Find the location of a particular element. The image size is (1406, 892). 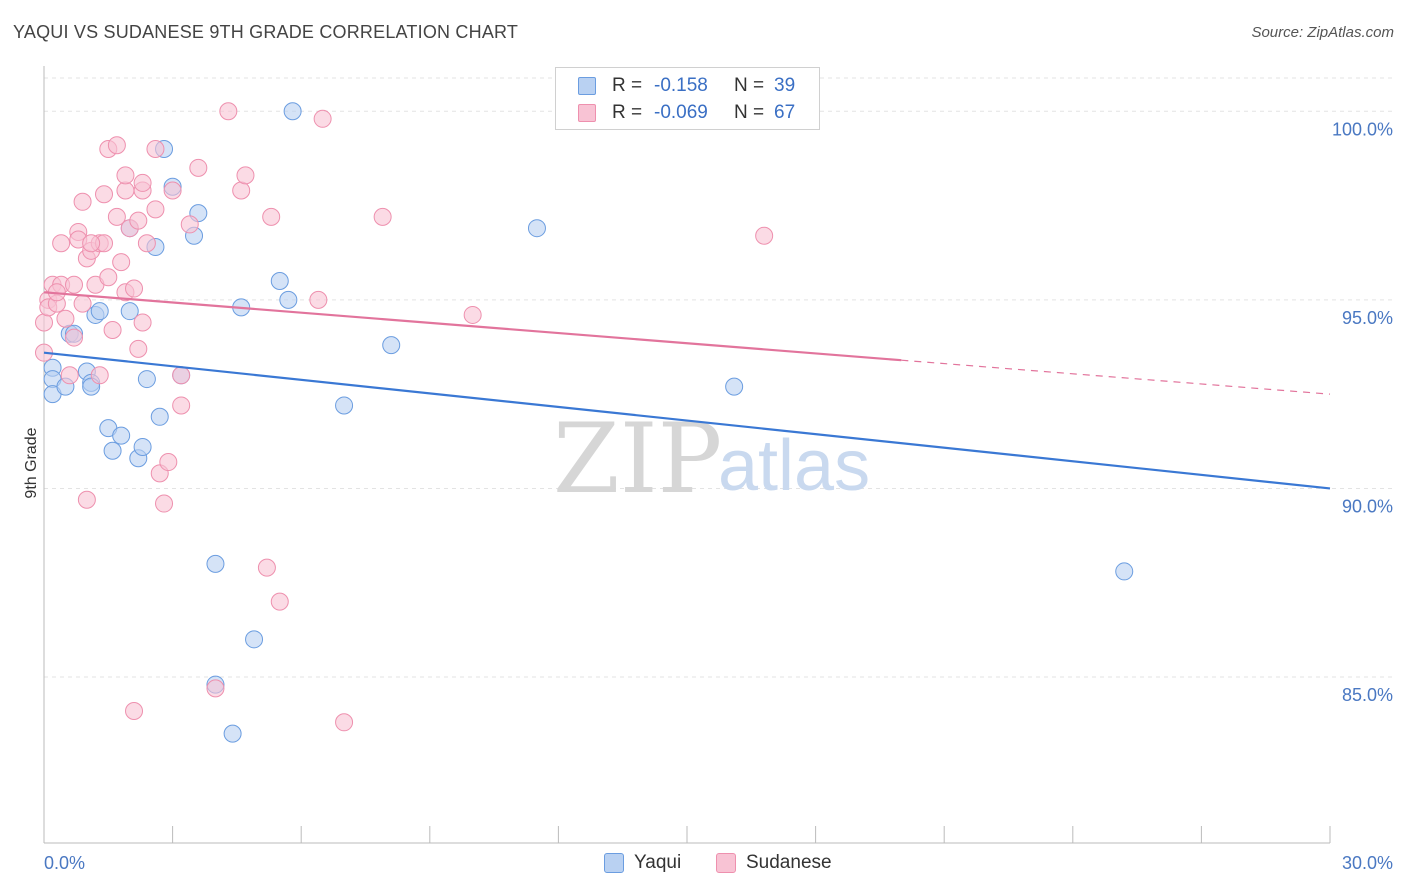

trend-line-sudanese is located at coordinates (472, 326).